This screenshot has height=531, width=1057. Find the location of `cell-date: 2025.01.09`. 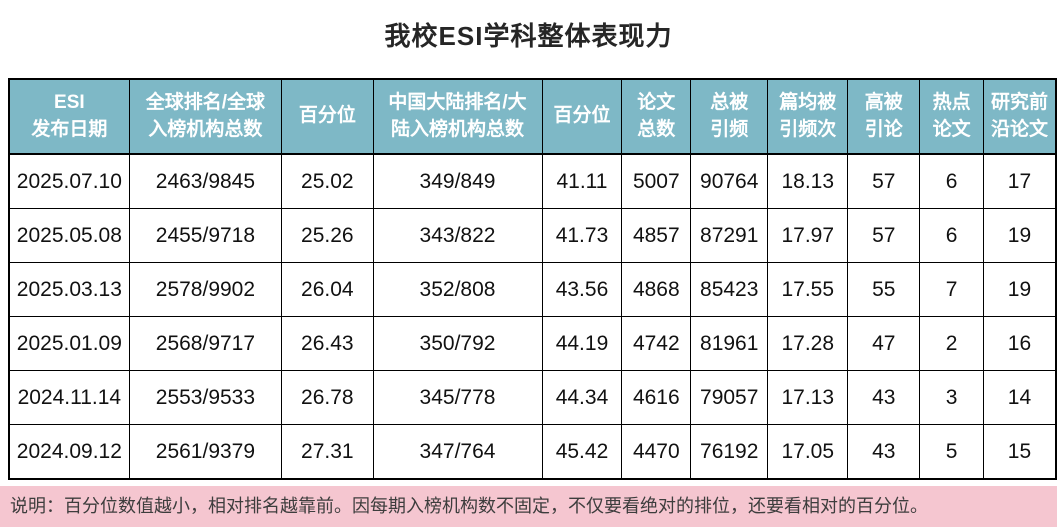

cell-date: 2025.01.09 is located at coordinates (69, 343).